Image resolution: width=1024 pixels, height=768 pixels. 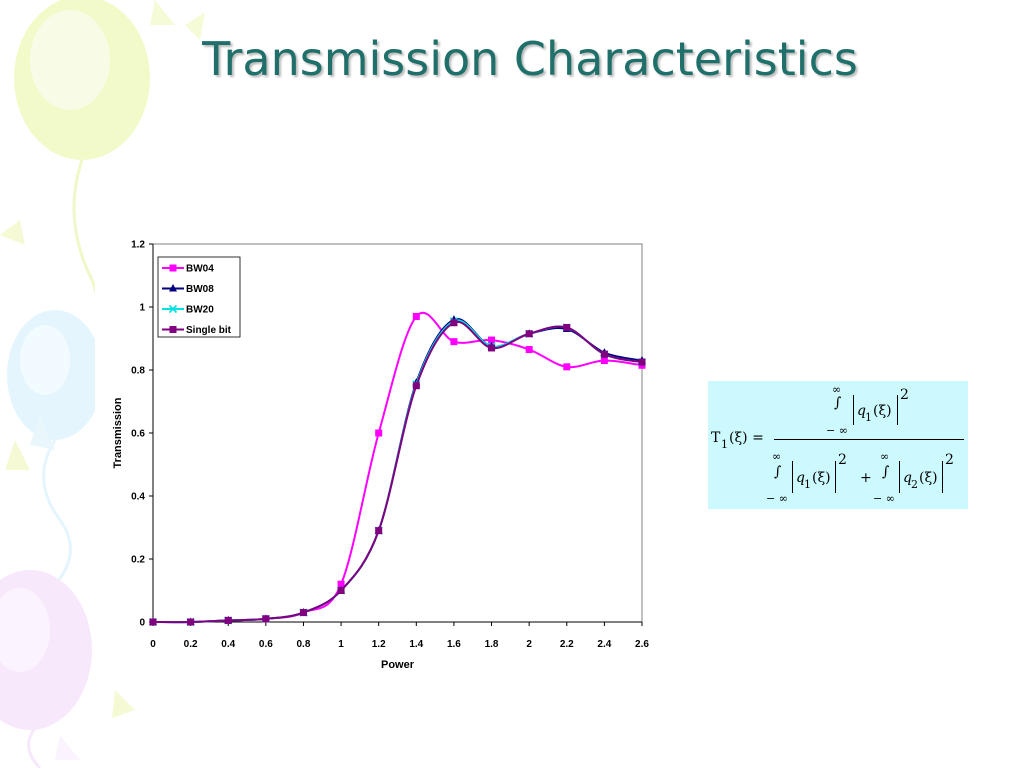 What do you see at coordinates (200, 269) in the screenshot?
I see `legend-label-bw04: BW04` at bounding box center [200, 269].